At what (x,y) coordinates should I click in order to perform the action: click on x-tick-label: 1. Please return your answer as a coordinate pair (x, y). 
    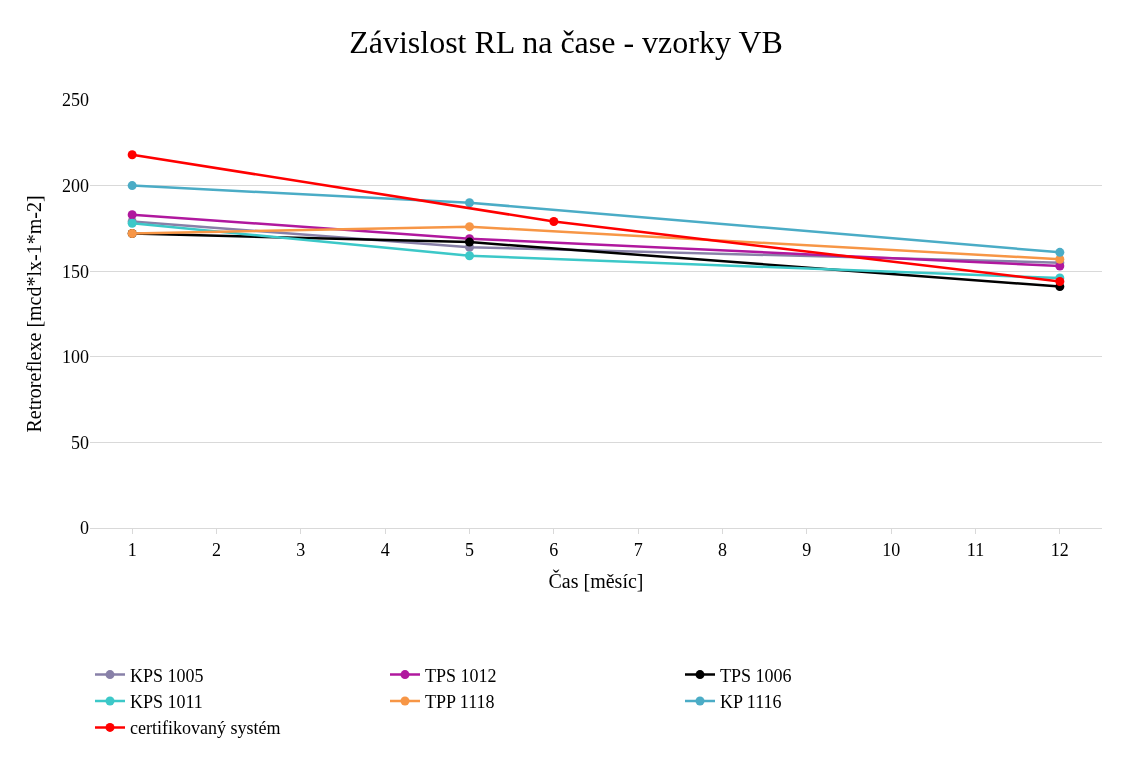
    Looking at the image, I should click on (132, 549).